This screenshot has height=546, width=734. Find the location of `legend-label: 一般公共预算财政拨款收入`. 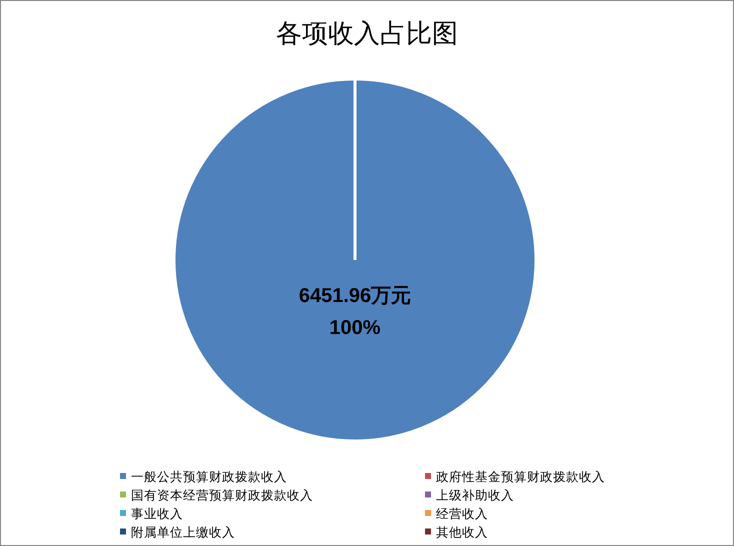

legend-label: 一般公共预算财政拨款收入 is located at coordinates (209, 477).